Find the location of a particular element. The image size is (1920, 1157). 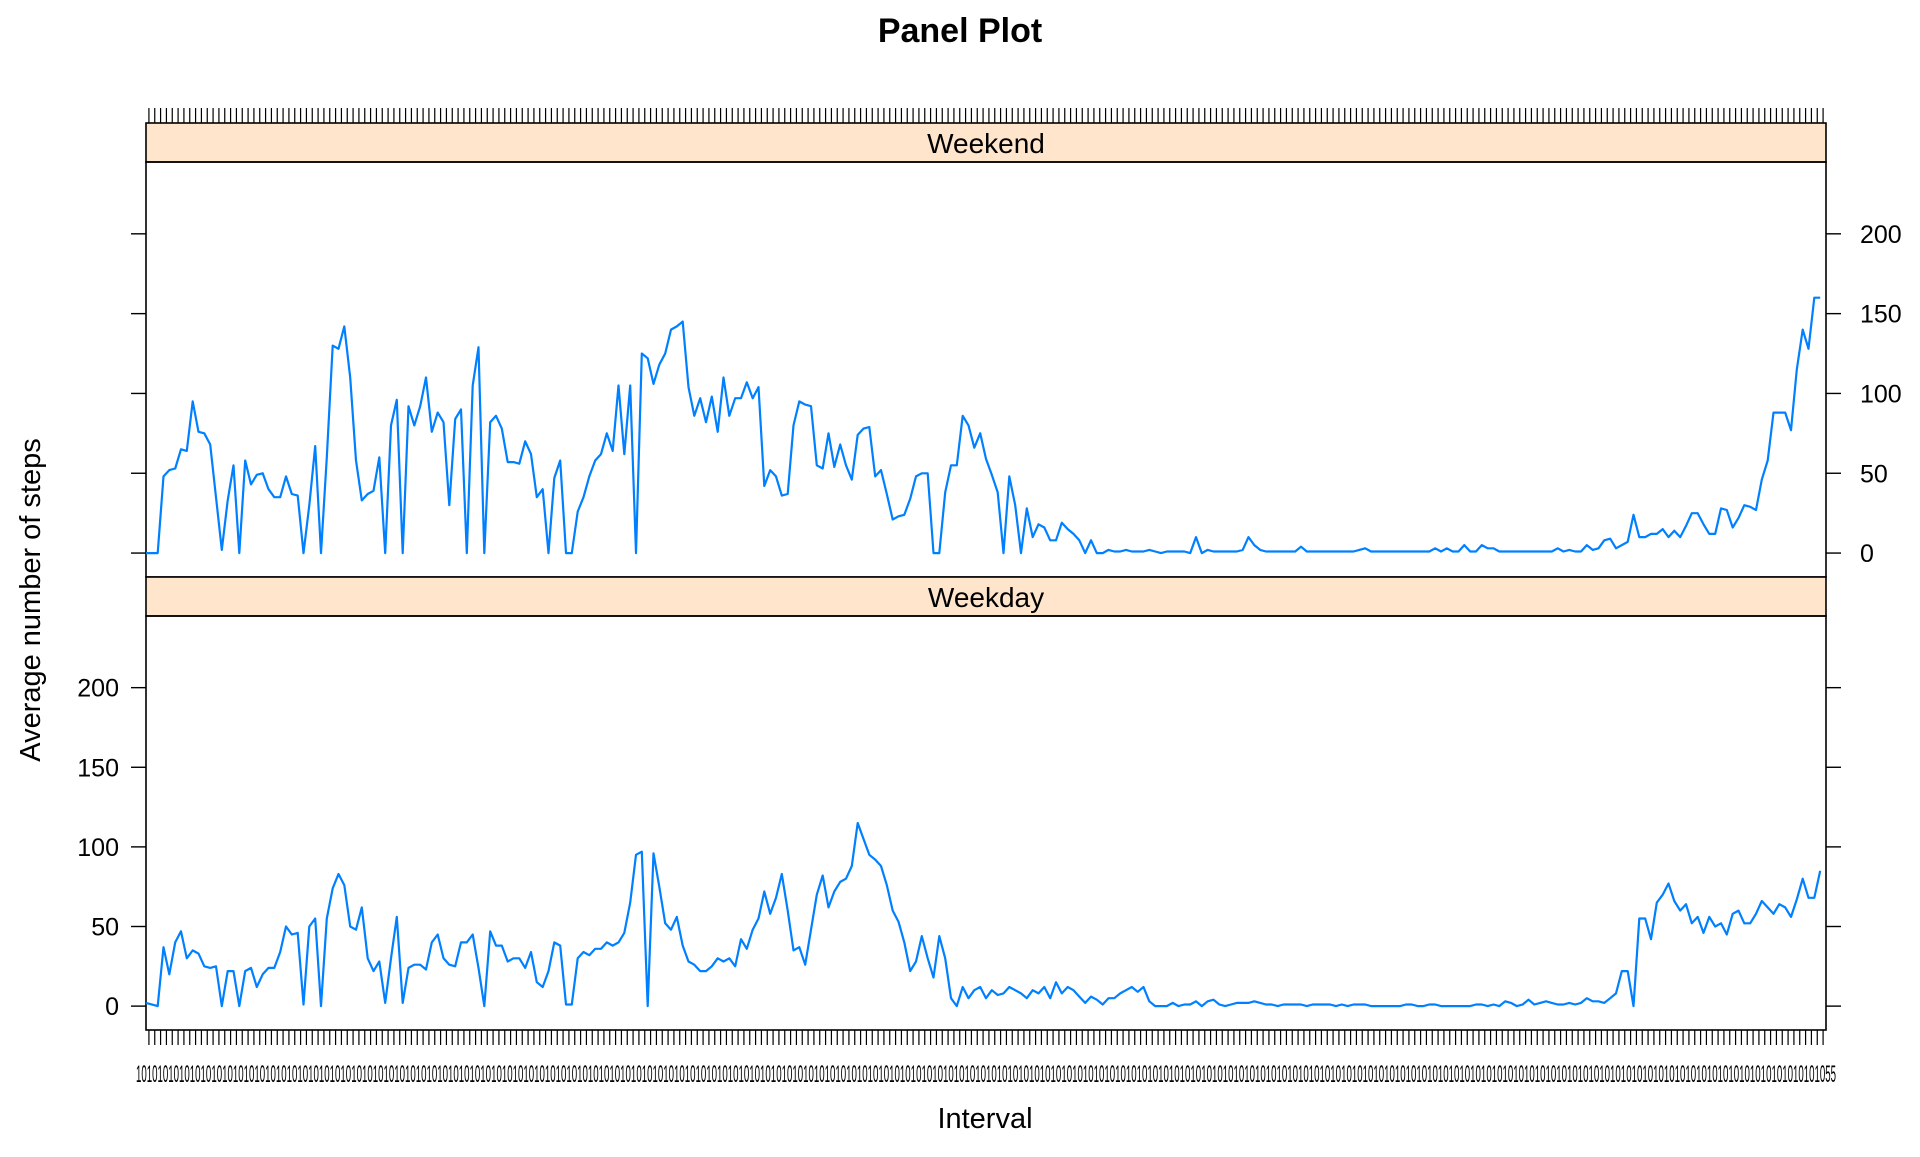

x-axis-label: Interval is located at coordinates (984, 1119).